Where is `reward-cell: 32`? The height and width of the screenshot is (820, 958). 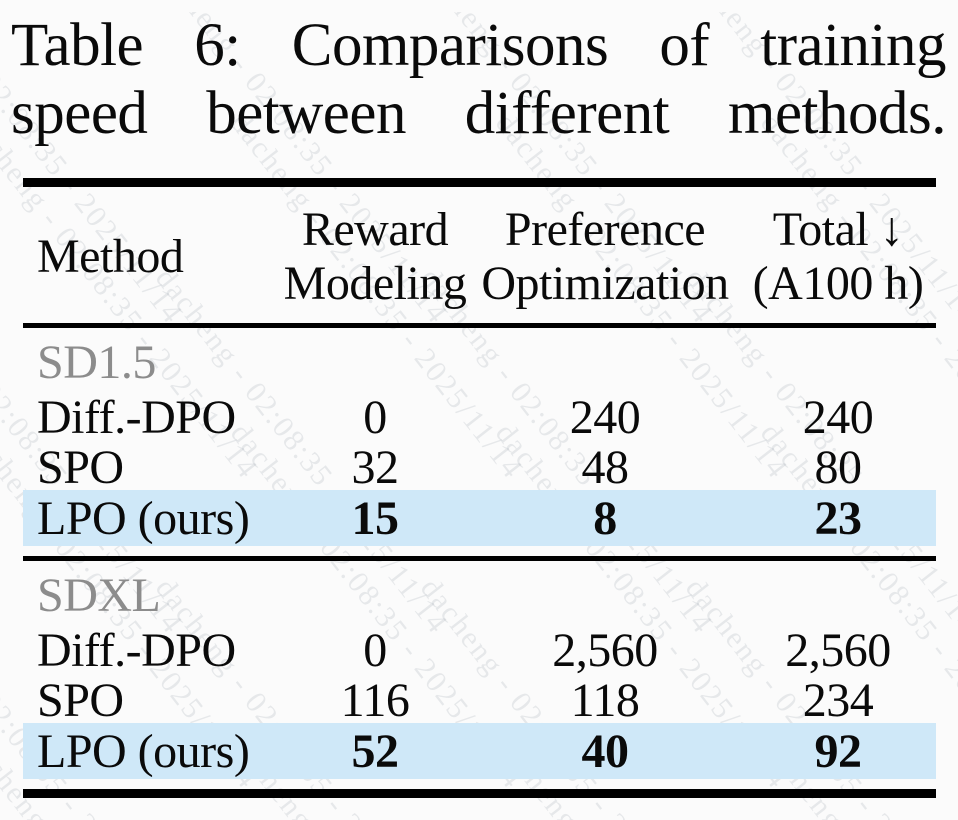
reward-cell: 32 is located at coordinates (375, 467).